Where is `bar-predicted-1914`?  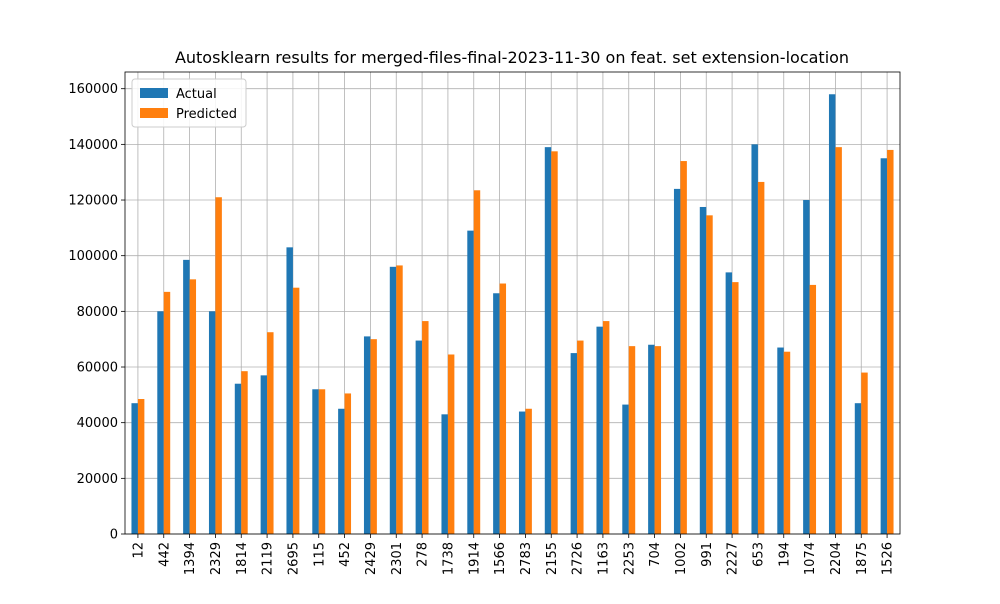 bar-predicted-1914 is located at coordinates (477, 362).